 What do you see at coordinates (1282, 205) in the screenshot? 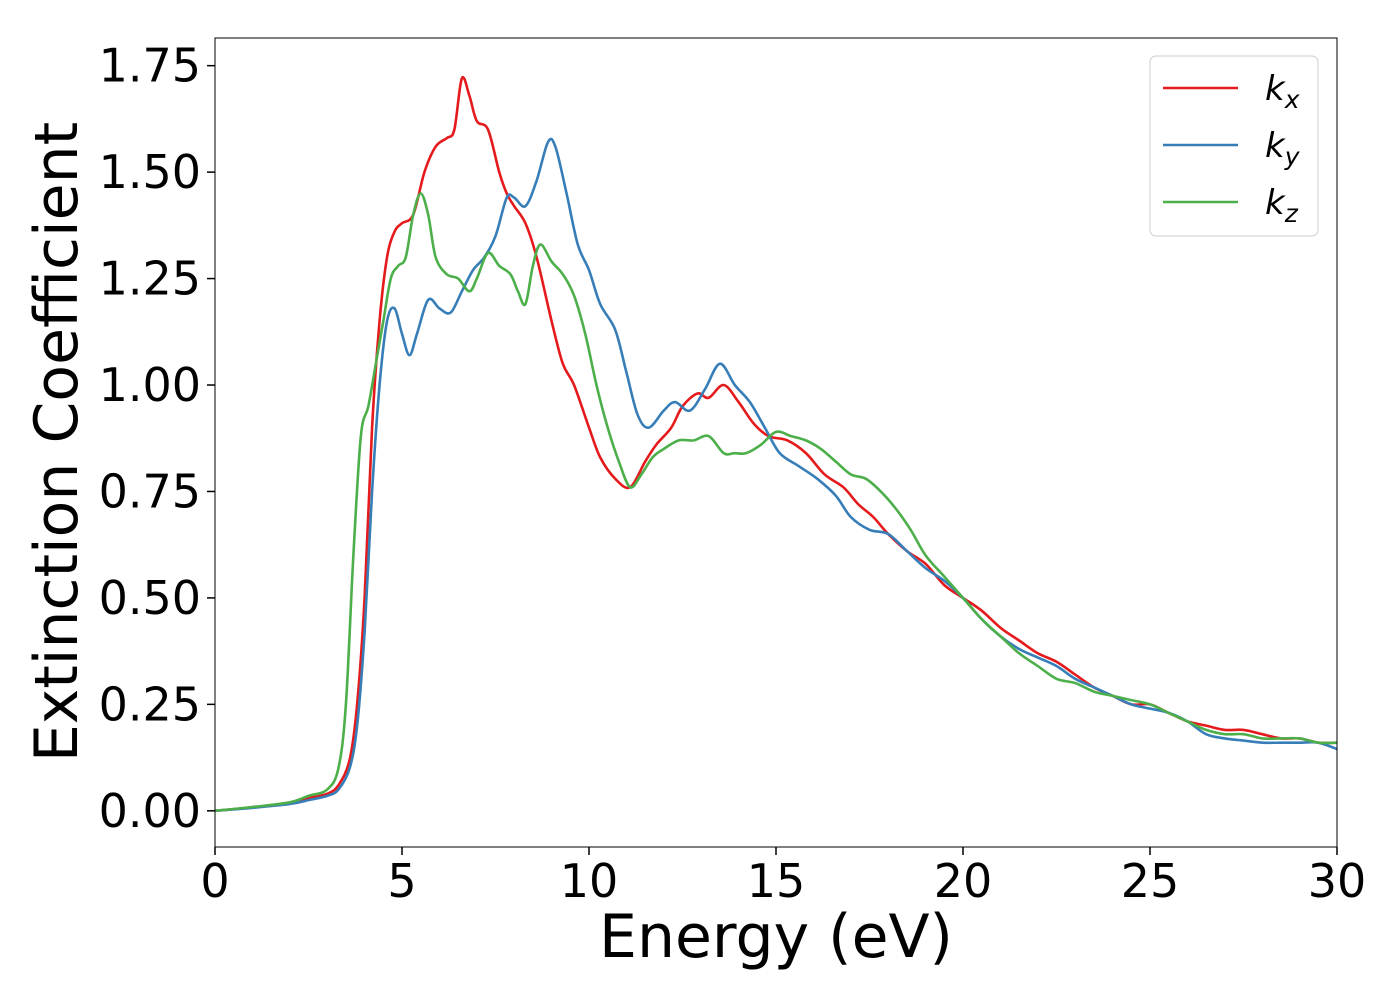
I see `legend-label-kz: kz` at bounding box center [1282, 205].